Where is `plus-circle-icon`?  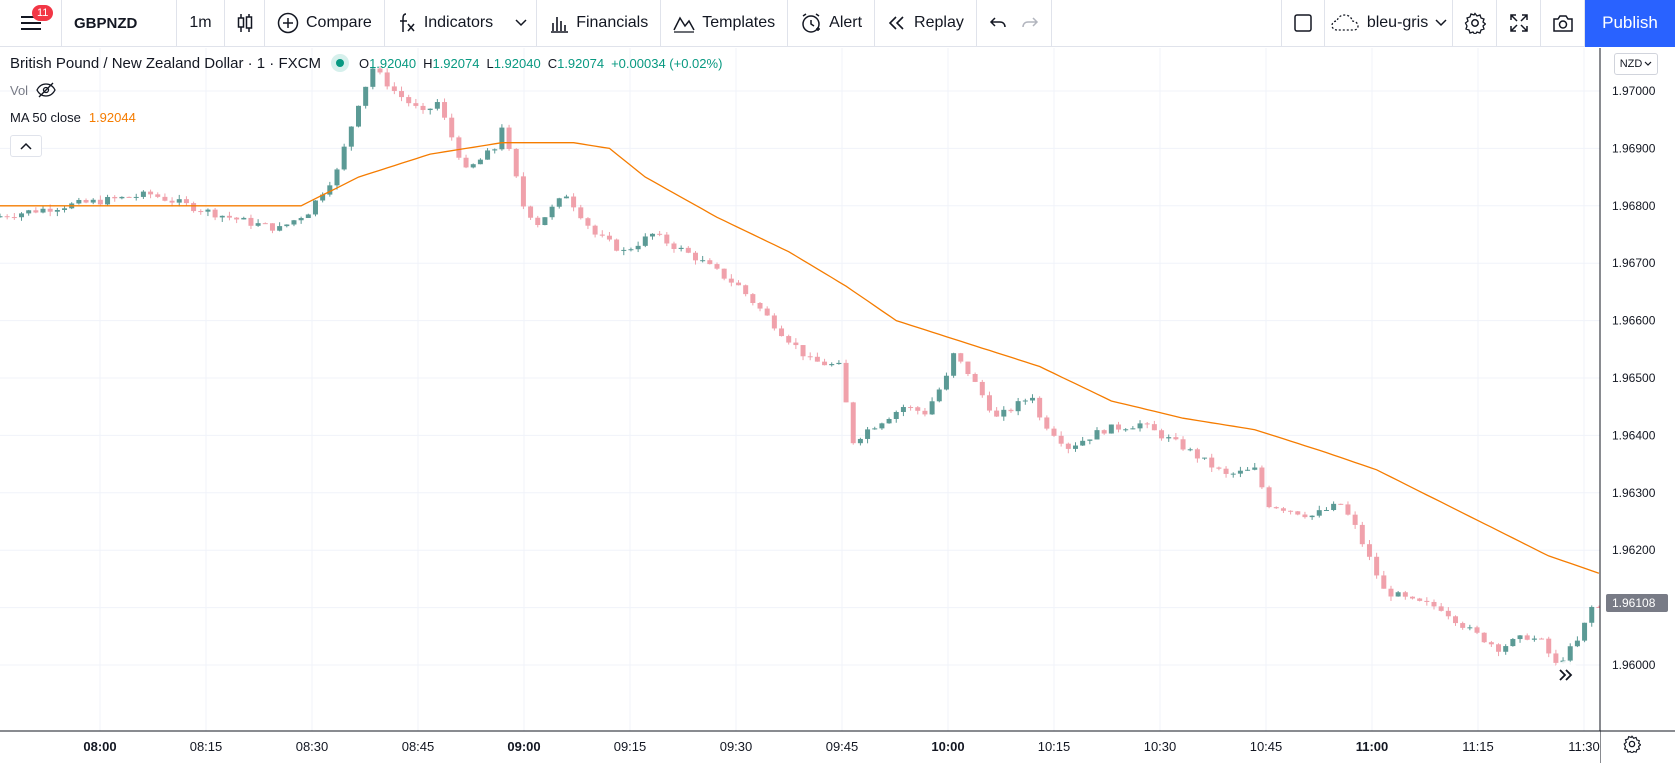
plus-circle-icon is located at coordinates (288, 23).